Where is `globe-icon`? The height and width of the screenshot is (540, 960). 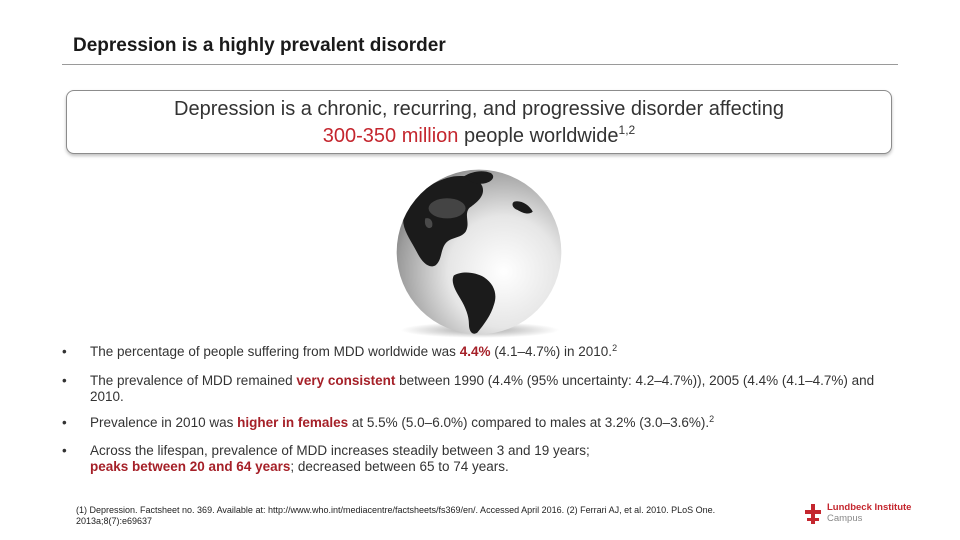 globe-icon is located at coordinates (479, 252).